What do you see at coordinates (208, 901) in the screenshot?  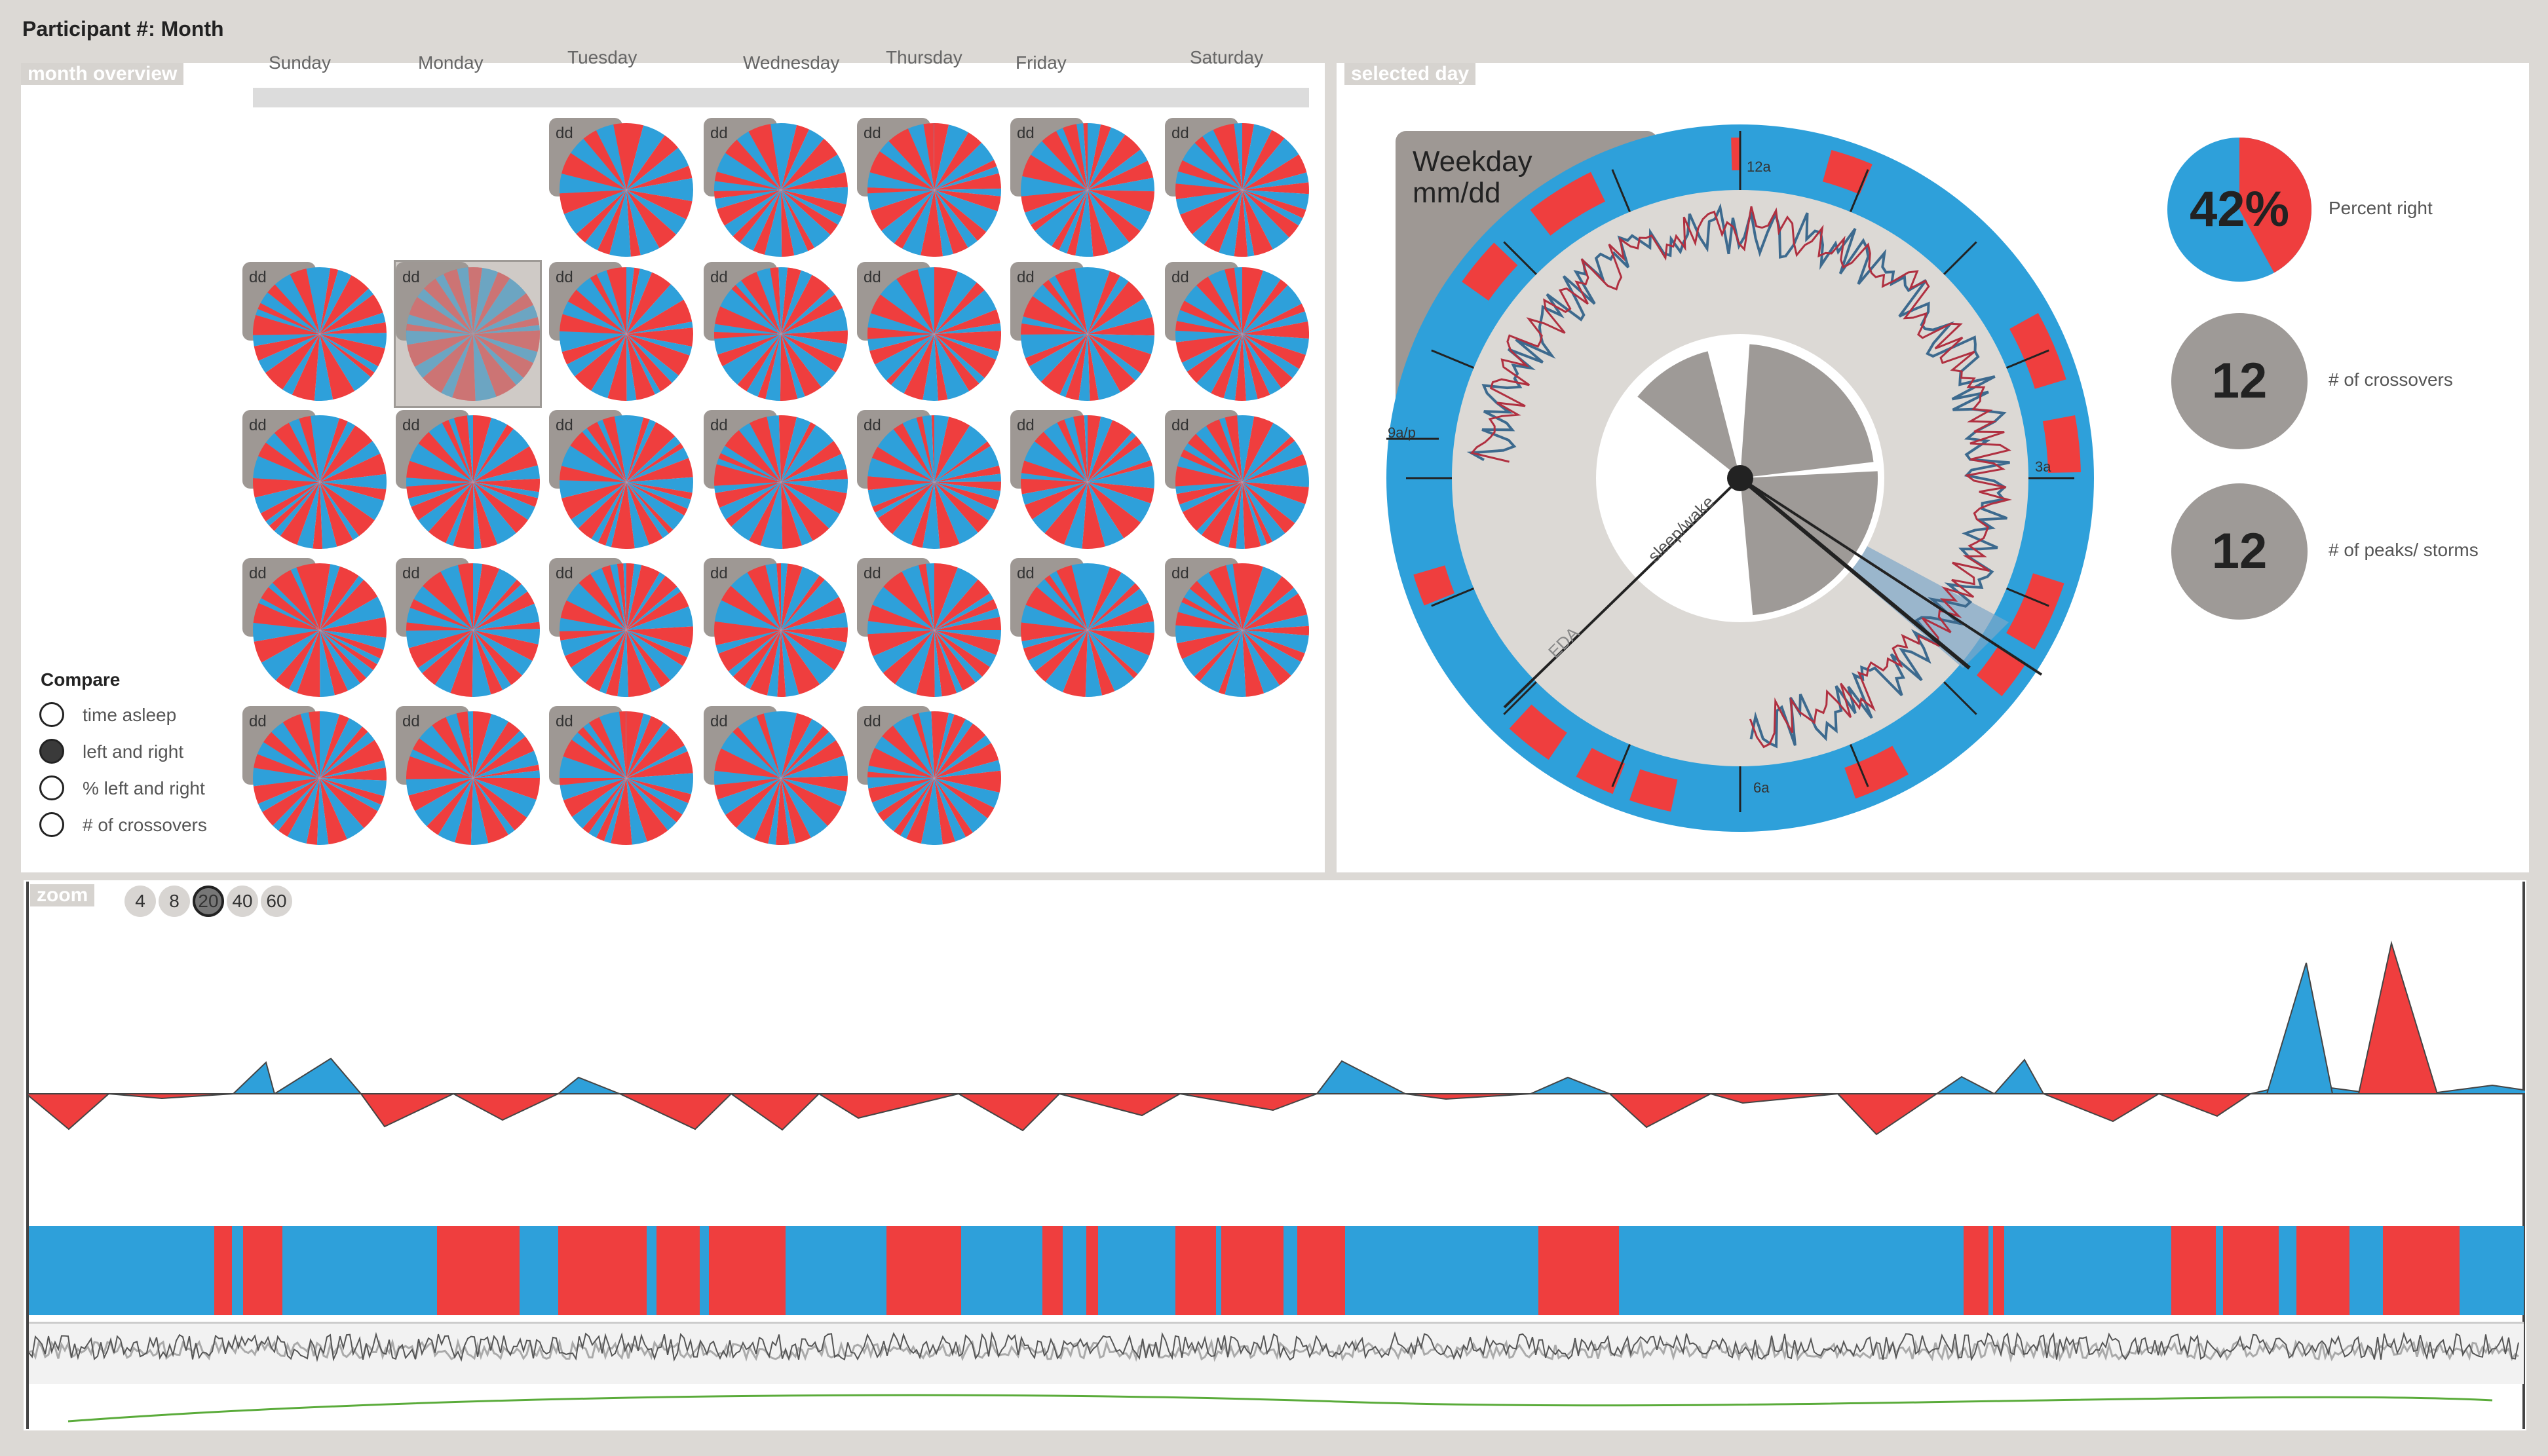 I see `zoom-level-button: 20` at bounding box center [208, 901].